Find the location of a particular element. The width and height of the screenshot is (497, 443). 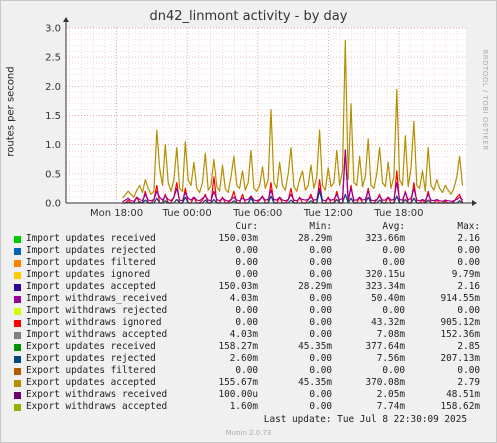

legend-max-value: 158.62m is located at coordinates (460, 406).